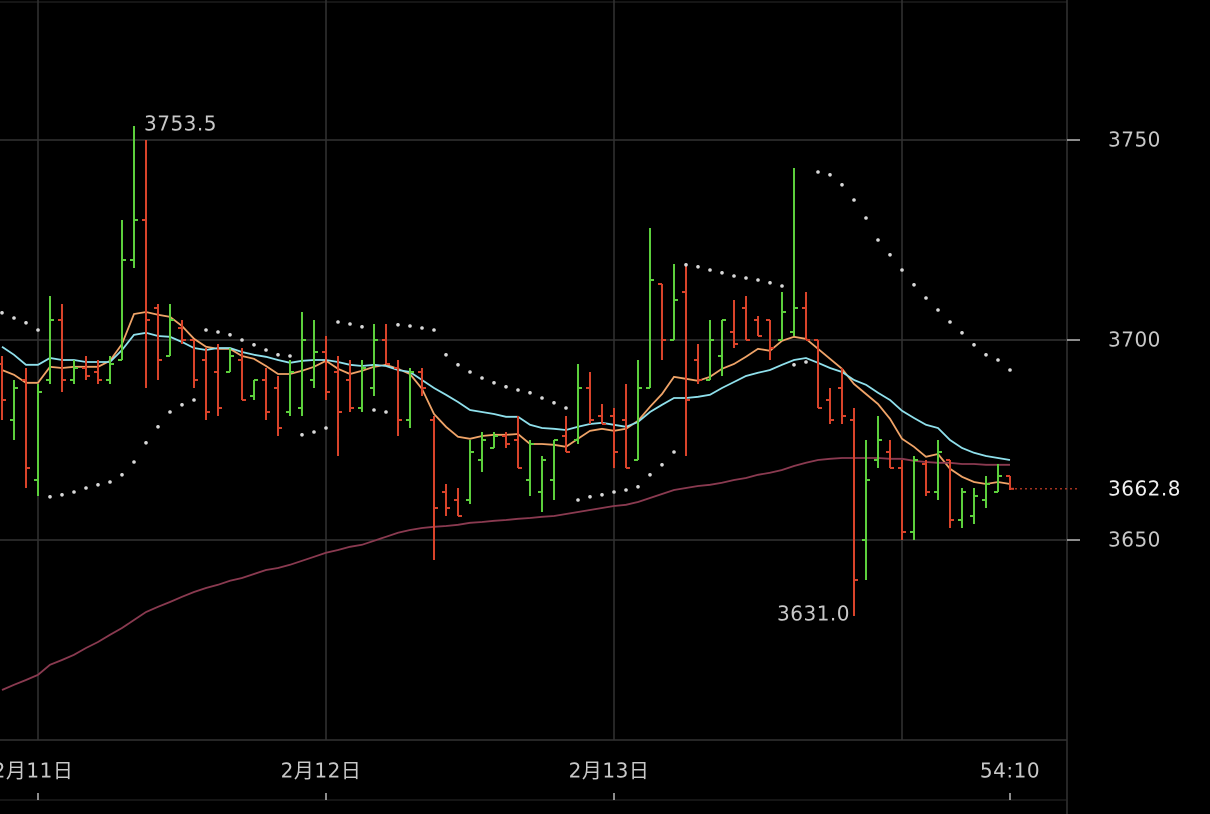 Image resolution: width=1210 pixels, height=814 pixels. What do you see at coordinates (609, 771) in the screenshot?
I see `x-tick-label: 2月13日` at bounding box center [609, 771].